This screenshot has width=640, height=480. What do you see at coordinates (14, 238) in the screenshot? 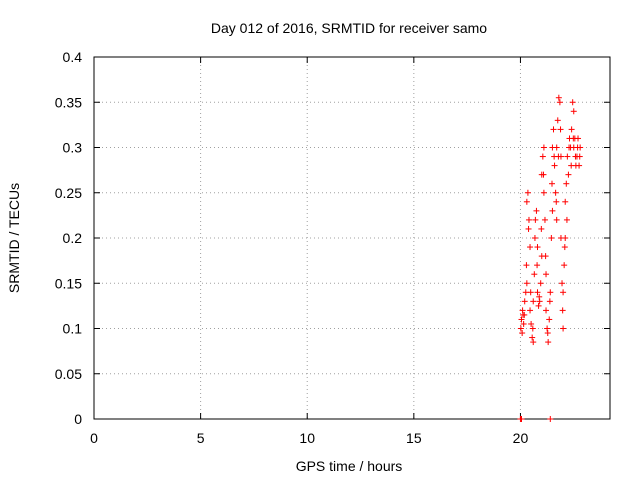
I see `y-axis-label: SRMTID / TECUs` at bounding box center [14, 238].